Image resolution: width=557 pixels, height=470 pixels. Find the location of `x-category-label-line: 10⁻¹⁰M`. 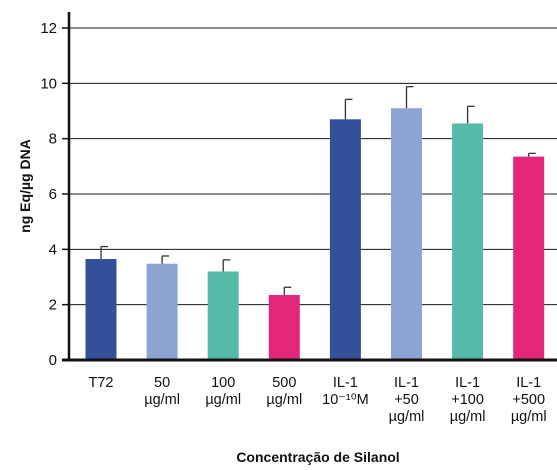

x-category-label-line: 10⁻¹⁰M is located at coordinates (345, 400).